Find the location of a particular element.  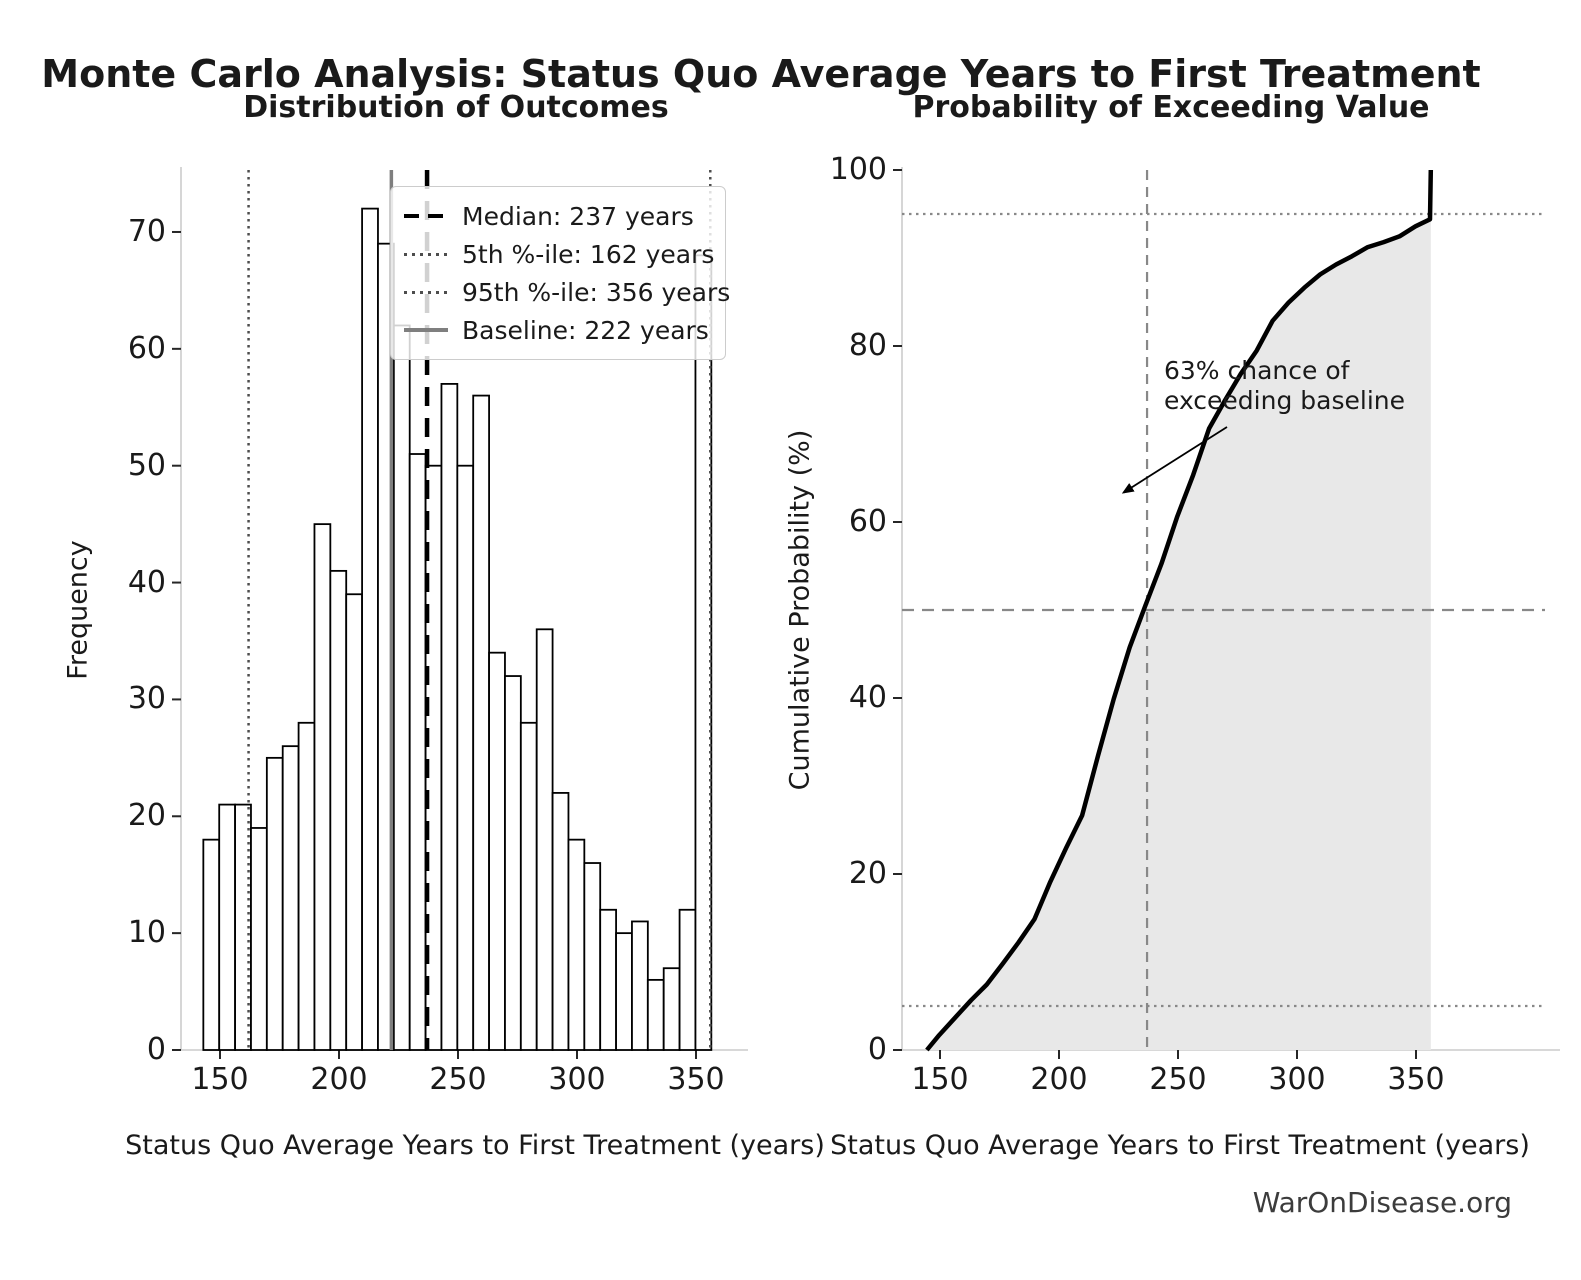

y-tick-label: 100 is located at coordinates (858, 169).